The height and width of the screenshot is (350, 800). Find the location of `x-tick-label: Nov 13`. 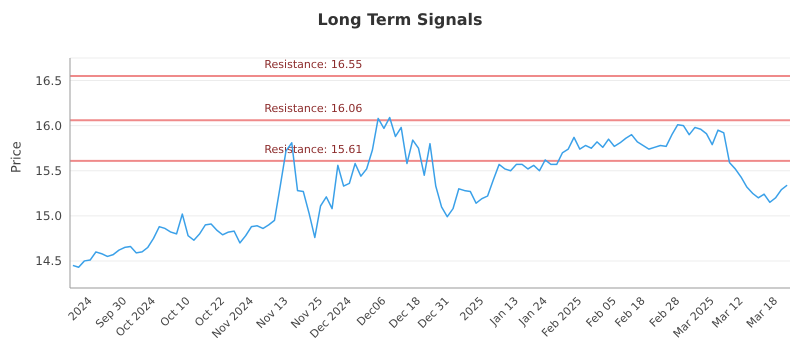

x-tick-label: Nov 13 is located at coordinates (272, 313).